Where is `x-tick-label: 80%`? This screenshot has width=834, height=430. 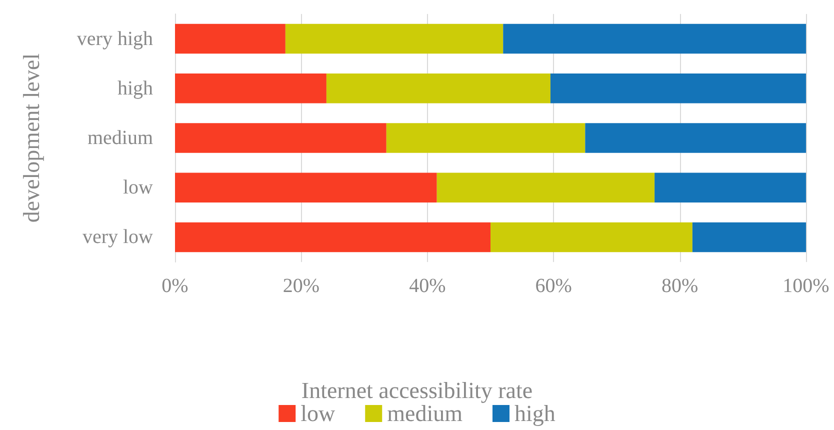
x-tick-label: 80% is located at coordinates (679, 286).